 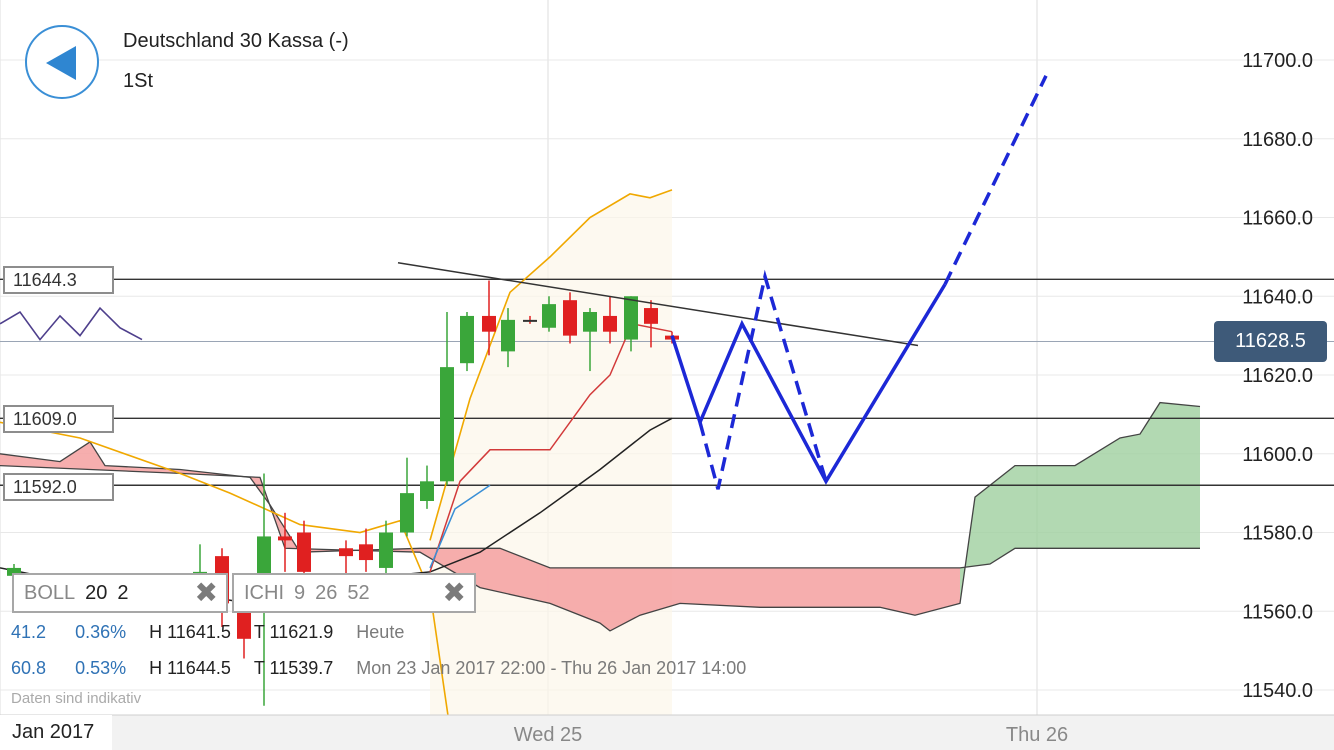 I want to click on ichi-indicator-panel: ICHI 9 26 52 ✖, so click(x=354, y=593).